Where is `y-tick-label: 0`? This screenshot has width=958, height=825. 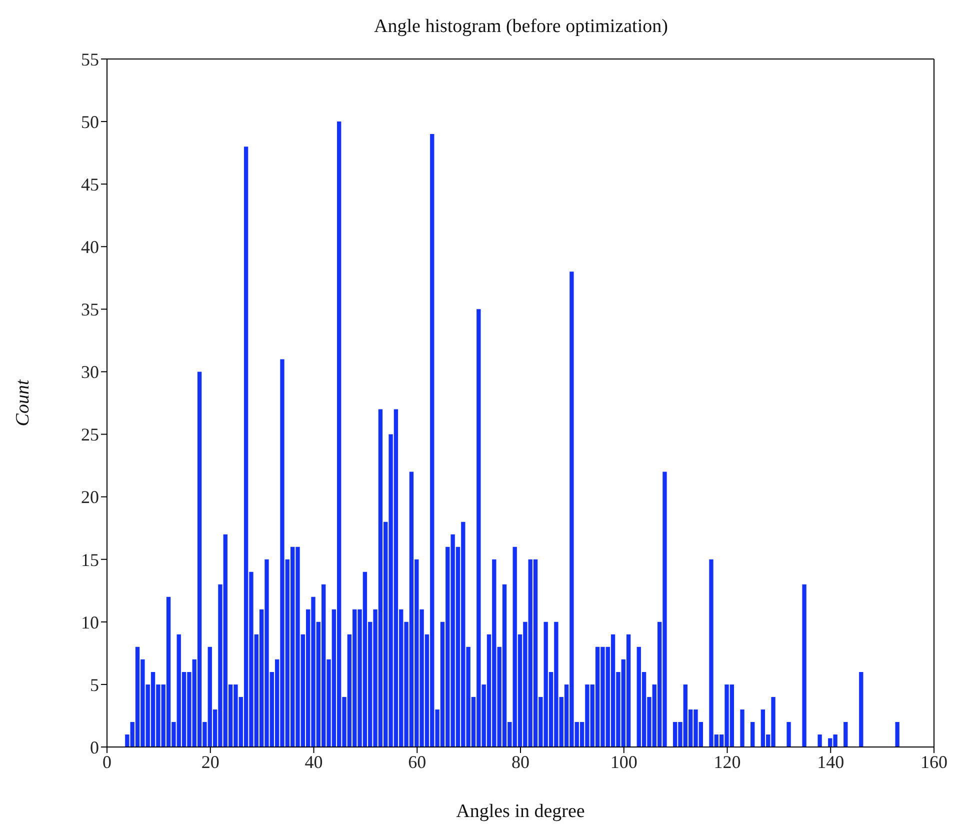 y-tick-label: 0 is located at coordinates (94, 747).